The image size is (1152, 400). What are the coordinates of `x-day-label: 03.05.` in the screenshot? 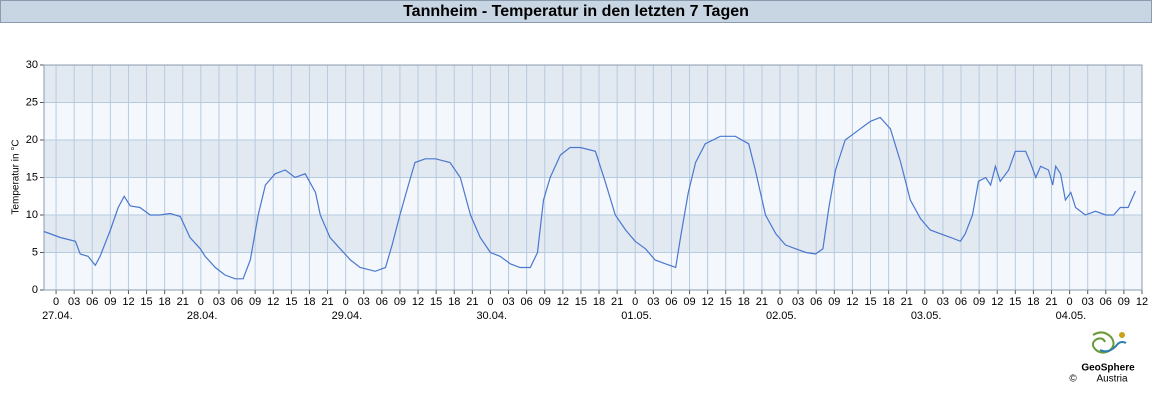 It's located at (926, 316).